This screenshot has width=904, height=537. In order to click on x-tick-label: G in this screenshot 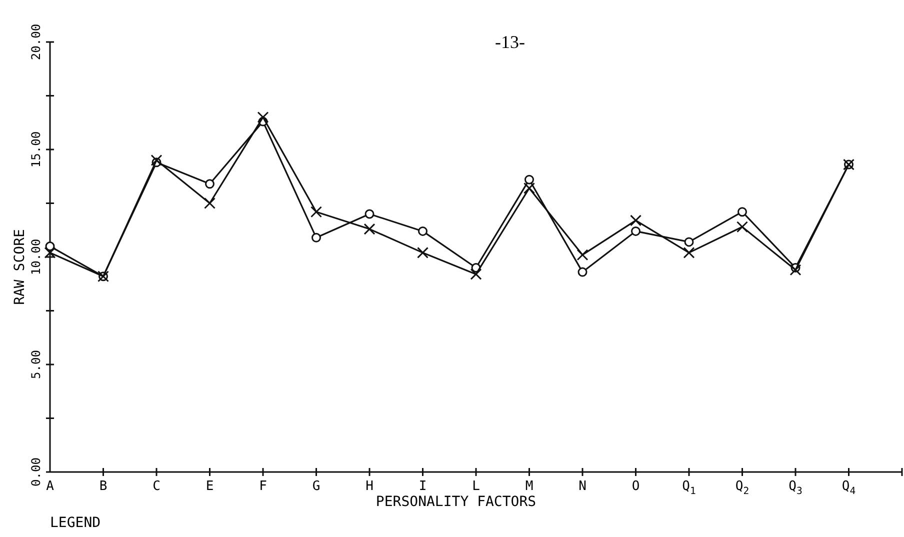, I will do `click(316, 486)`.